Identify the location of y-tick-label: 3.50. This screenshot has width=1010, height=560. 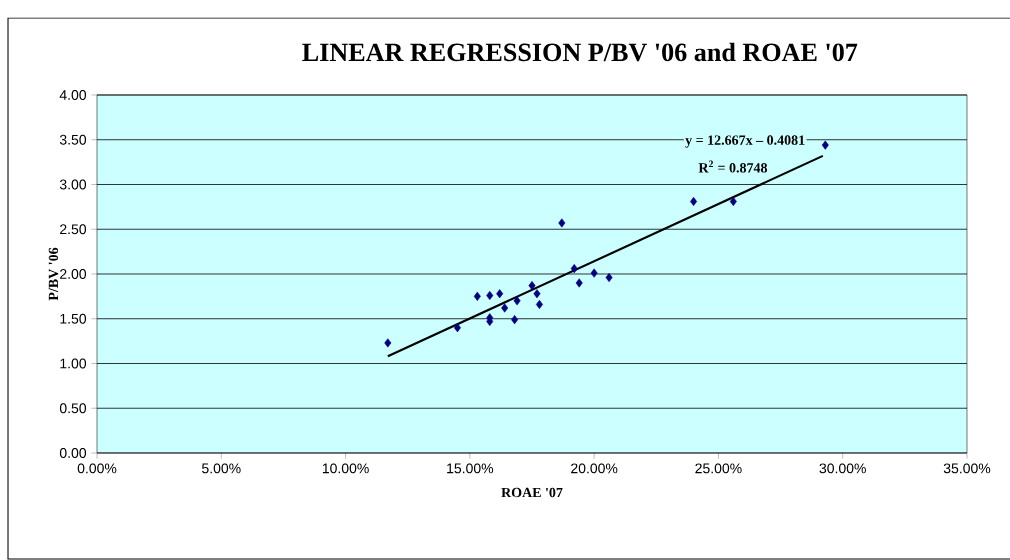
(73, 139).